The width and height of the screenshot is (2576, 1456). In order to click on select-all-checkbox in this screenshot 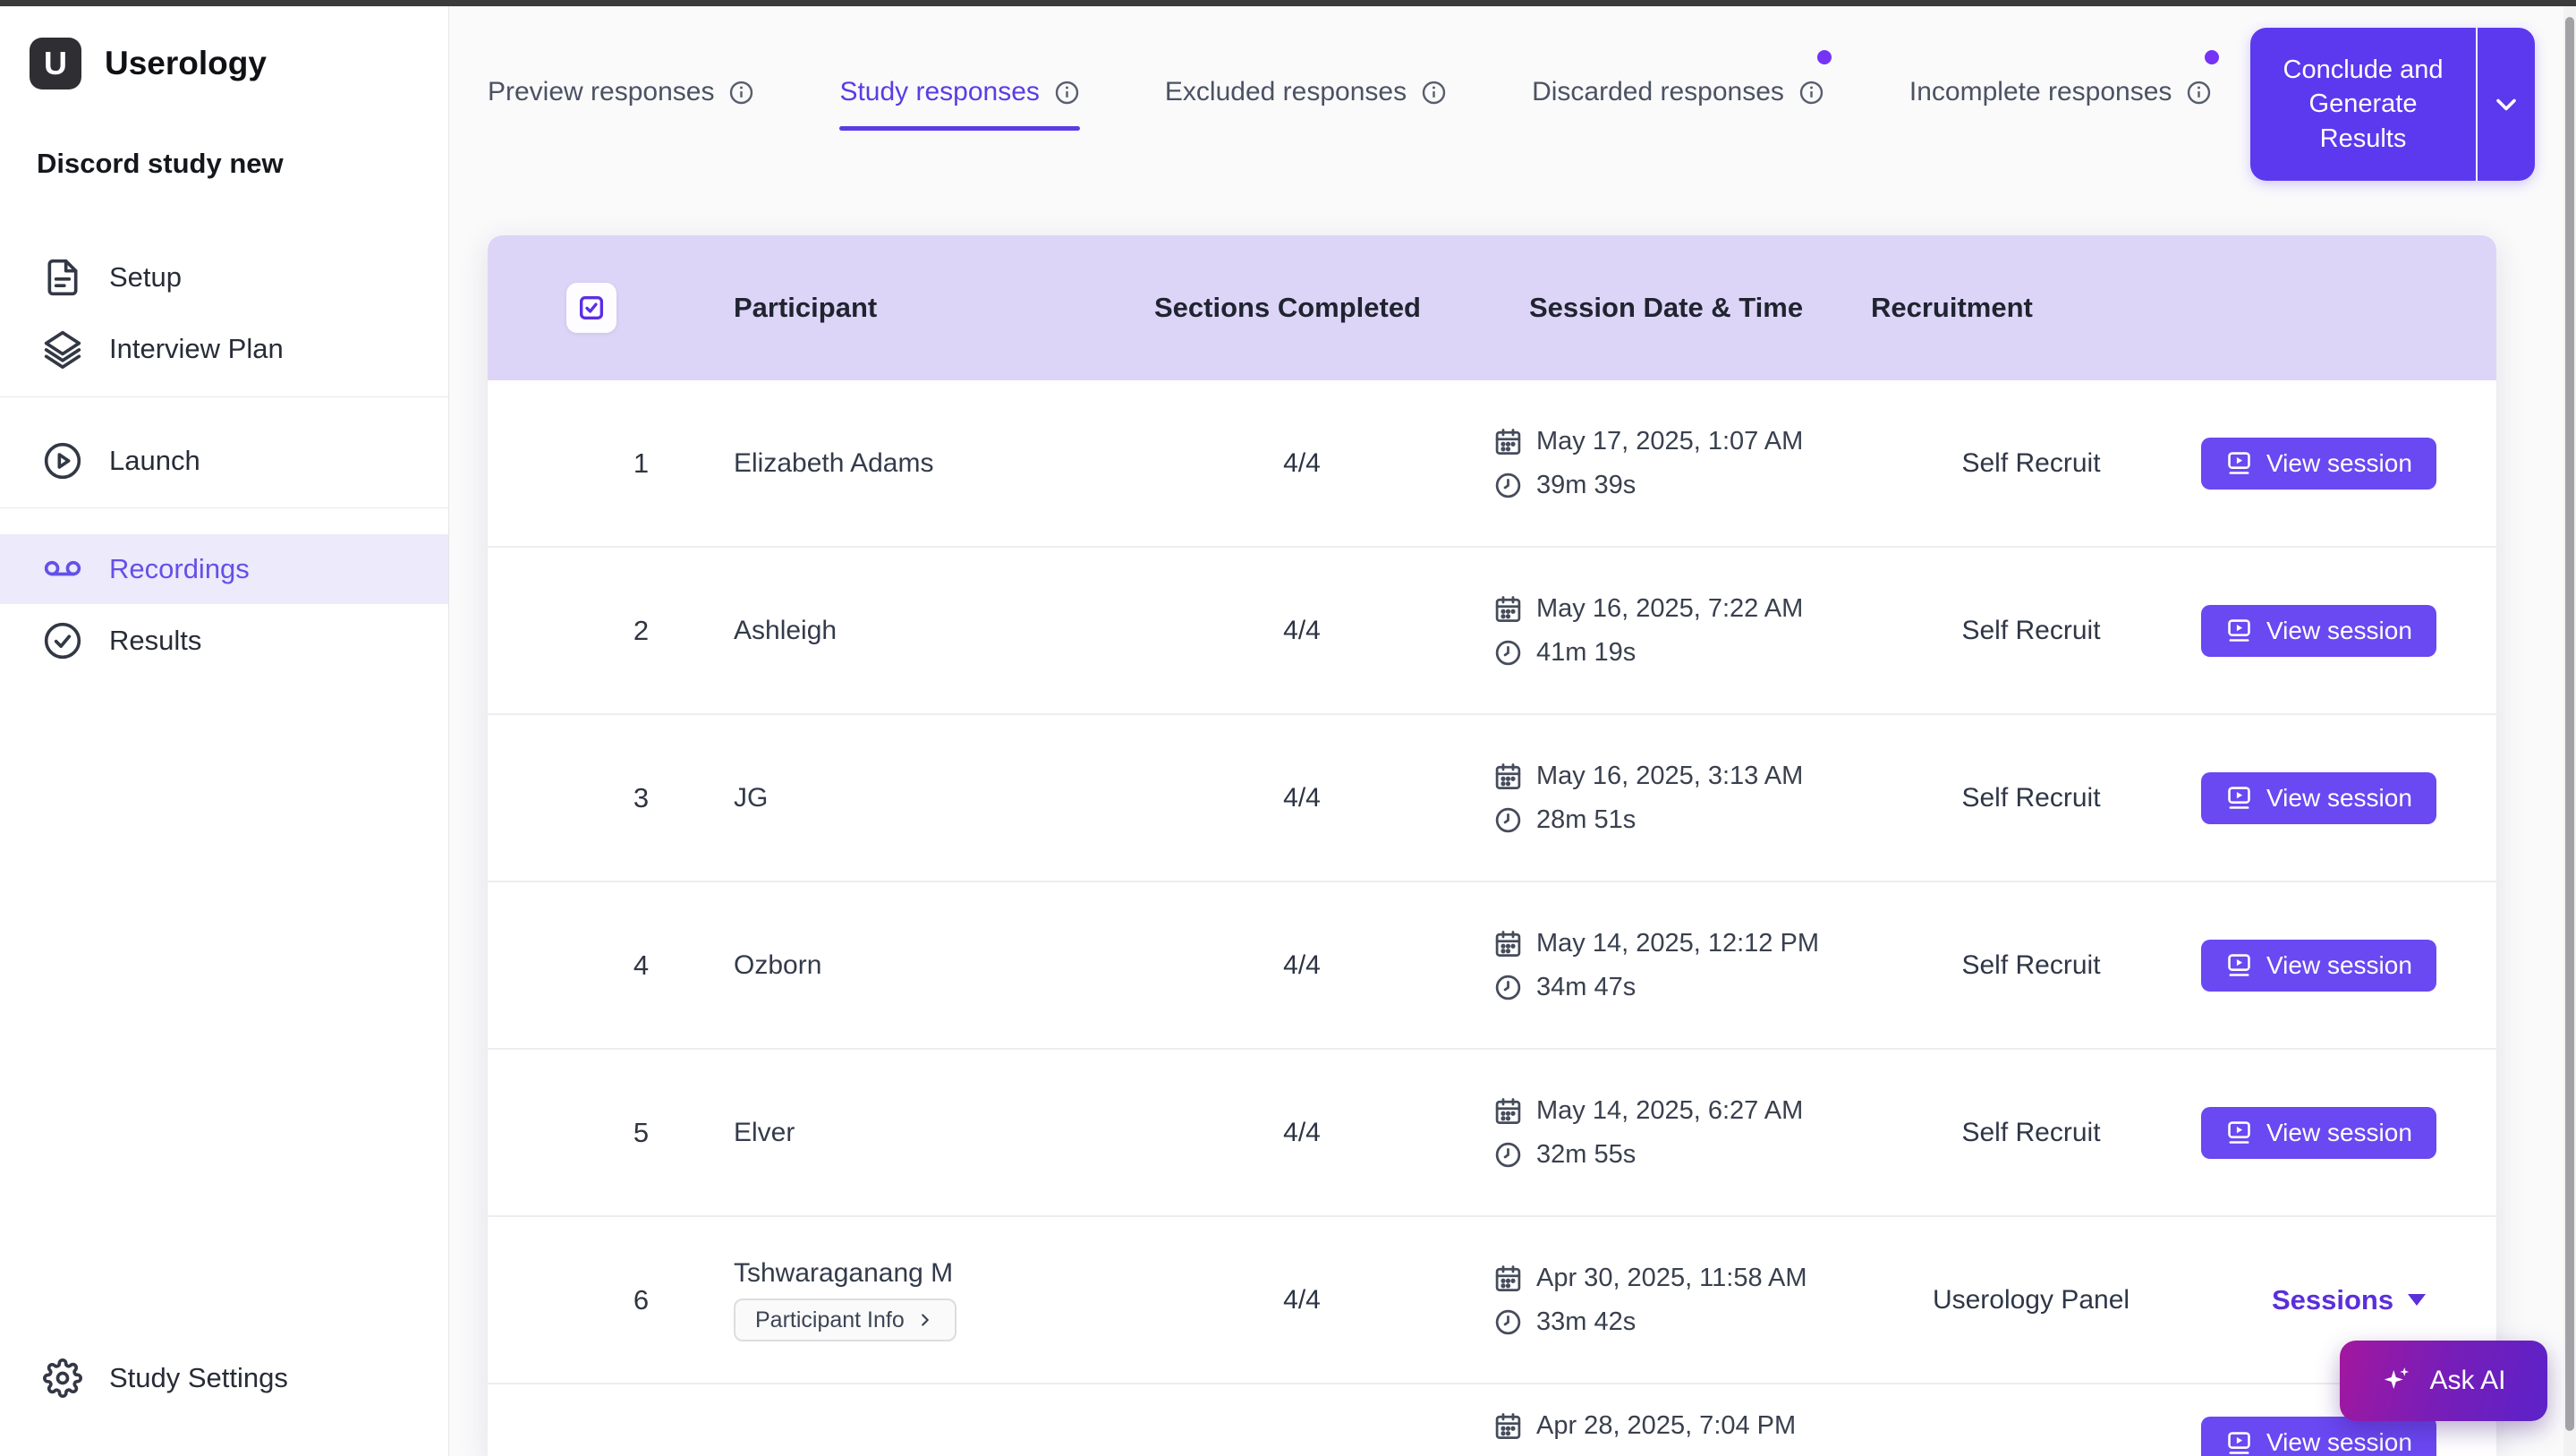, I will do `click(591, 308)`.